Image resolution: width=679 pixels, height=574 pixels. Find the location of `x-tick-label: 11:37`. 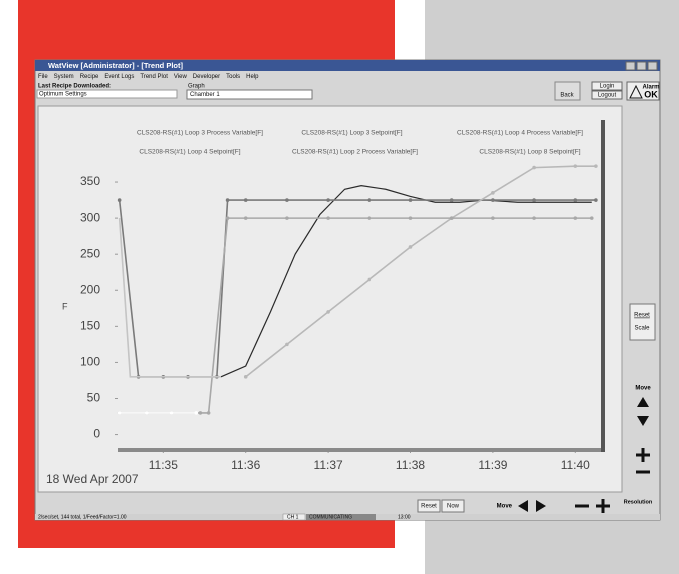

x-tick-label: 11:37 is located at coordinates (328, 465).